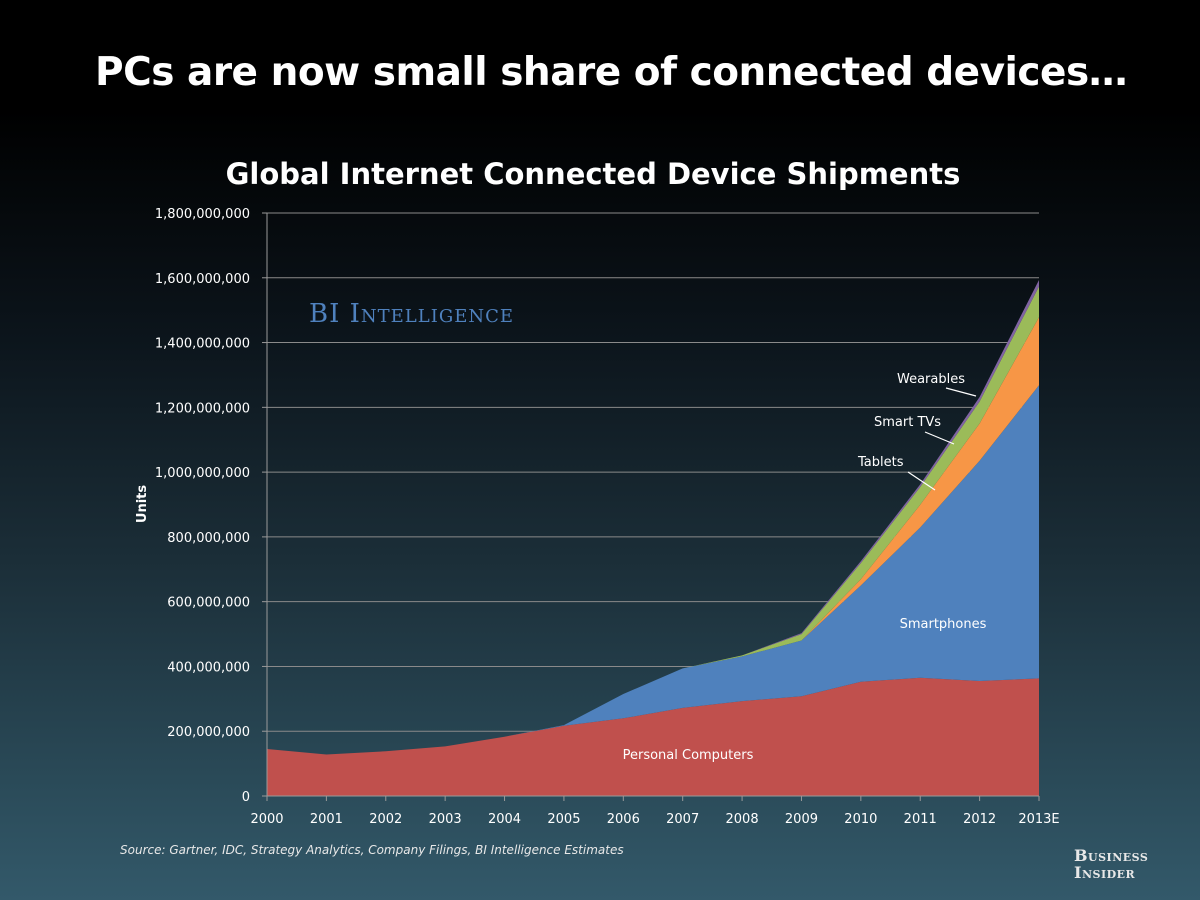  What do you see at coordinates (208, 732) in the screenshot?
I see `y-tick-label: 200,000,000` at bounding box center [208, 732].